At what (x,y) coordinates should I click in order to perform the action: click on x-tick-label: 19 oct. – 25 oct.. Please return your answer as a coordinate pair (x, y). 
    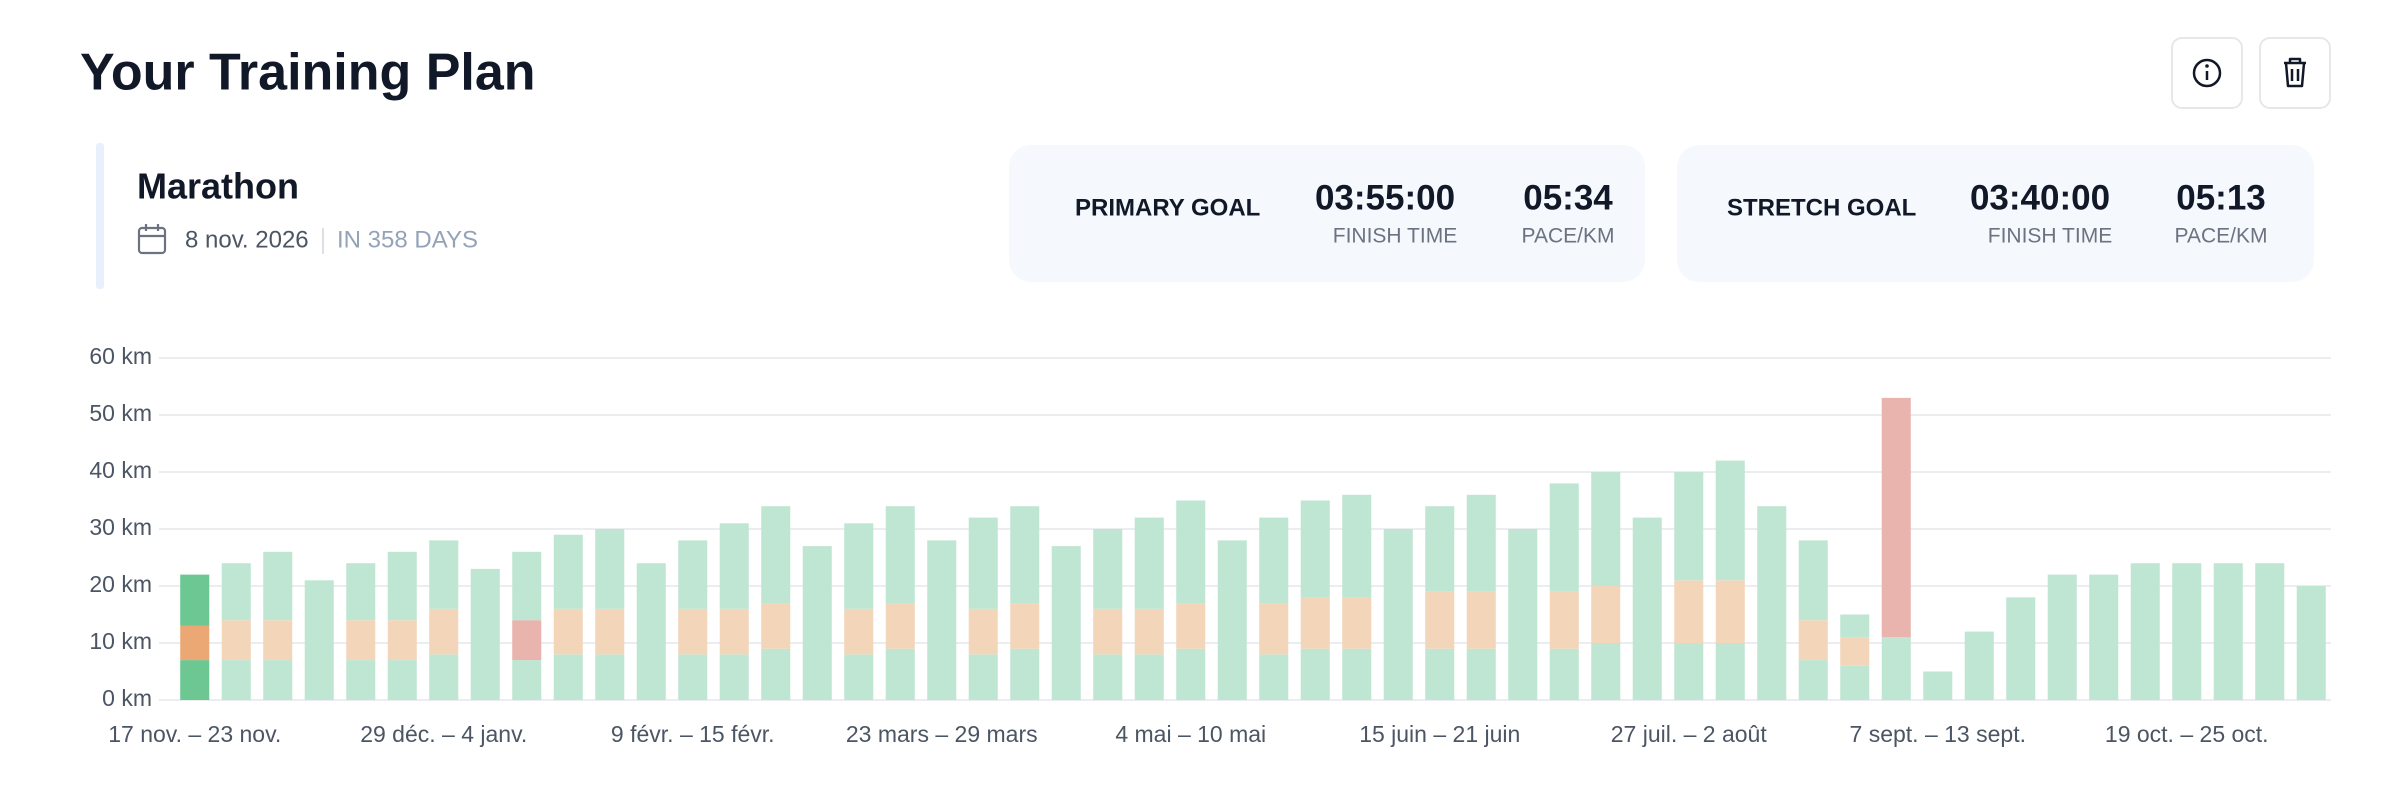
    Looking at the image, I should click on (2187, 734).